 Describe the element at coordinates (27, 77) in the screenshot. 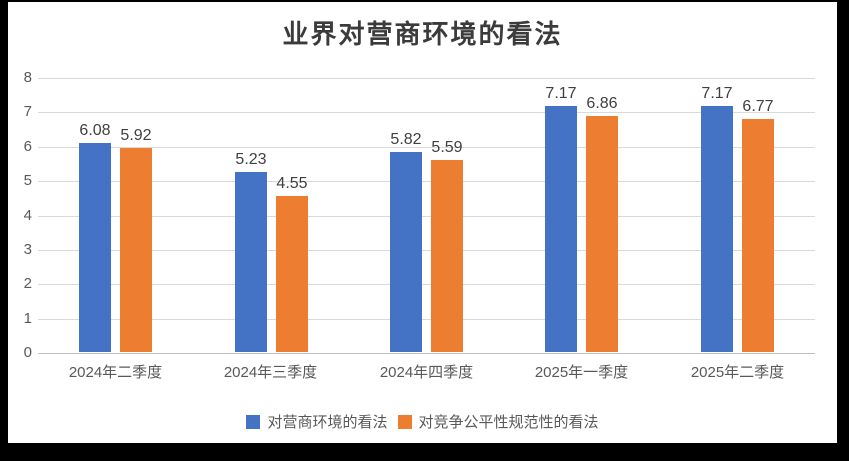

I see `y-axis-tick-label: 8` at that location.